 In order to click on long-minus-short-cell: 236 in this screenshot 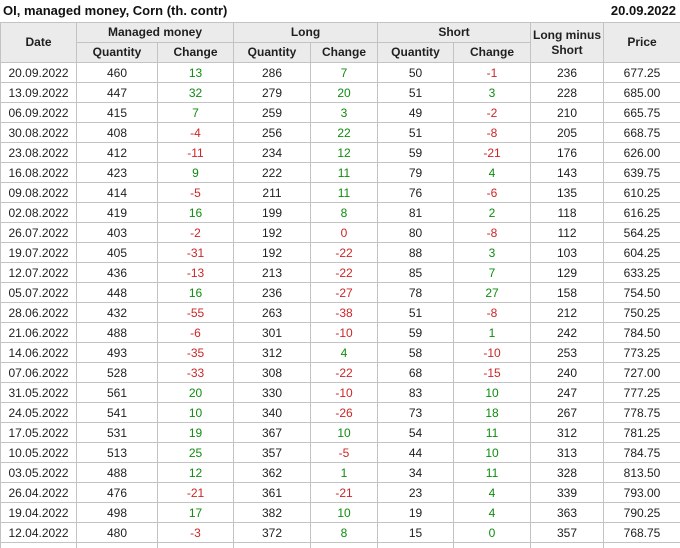, I will do `click(567, 72)`.